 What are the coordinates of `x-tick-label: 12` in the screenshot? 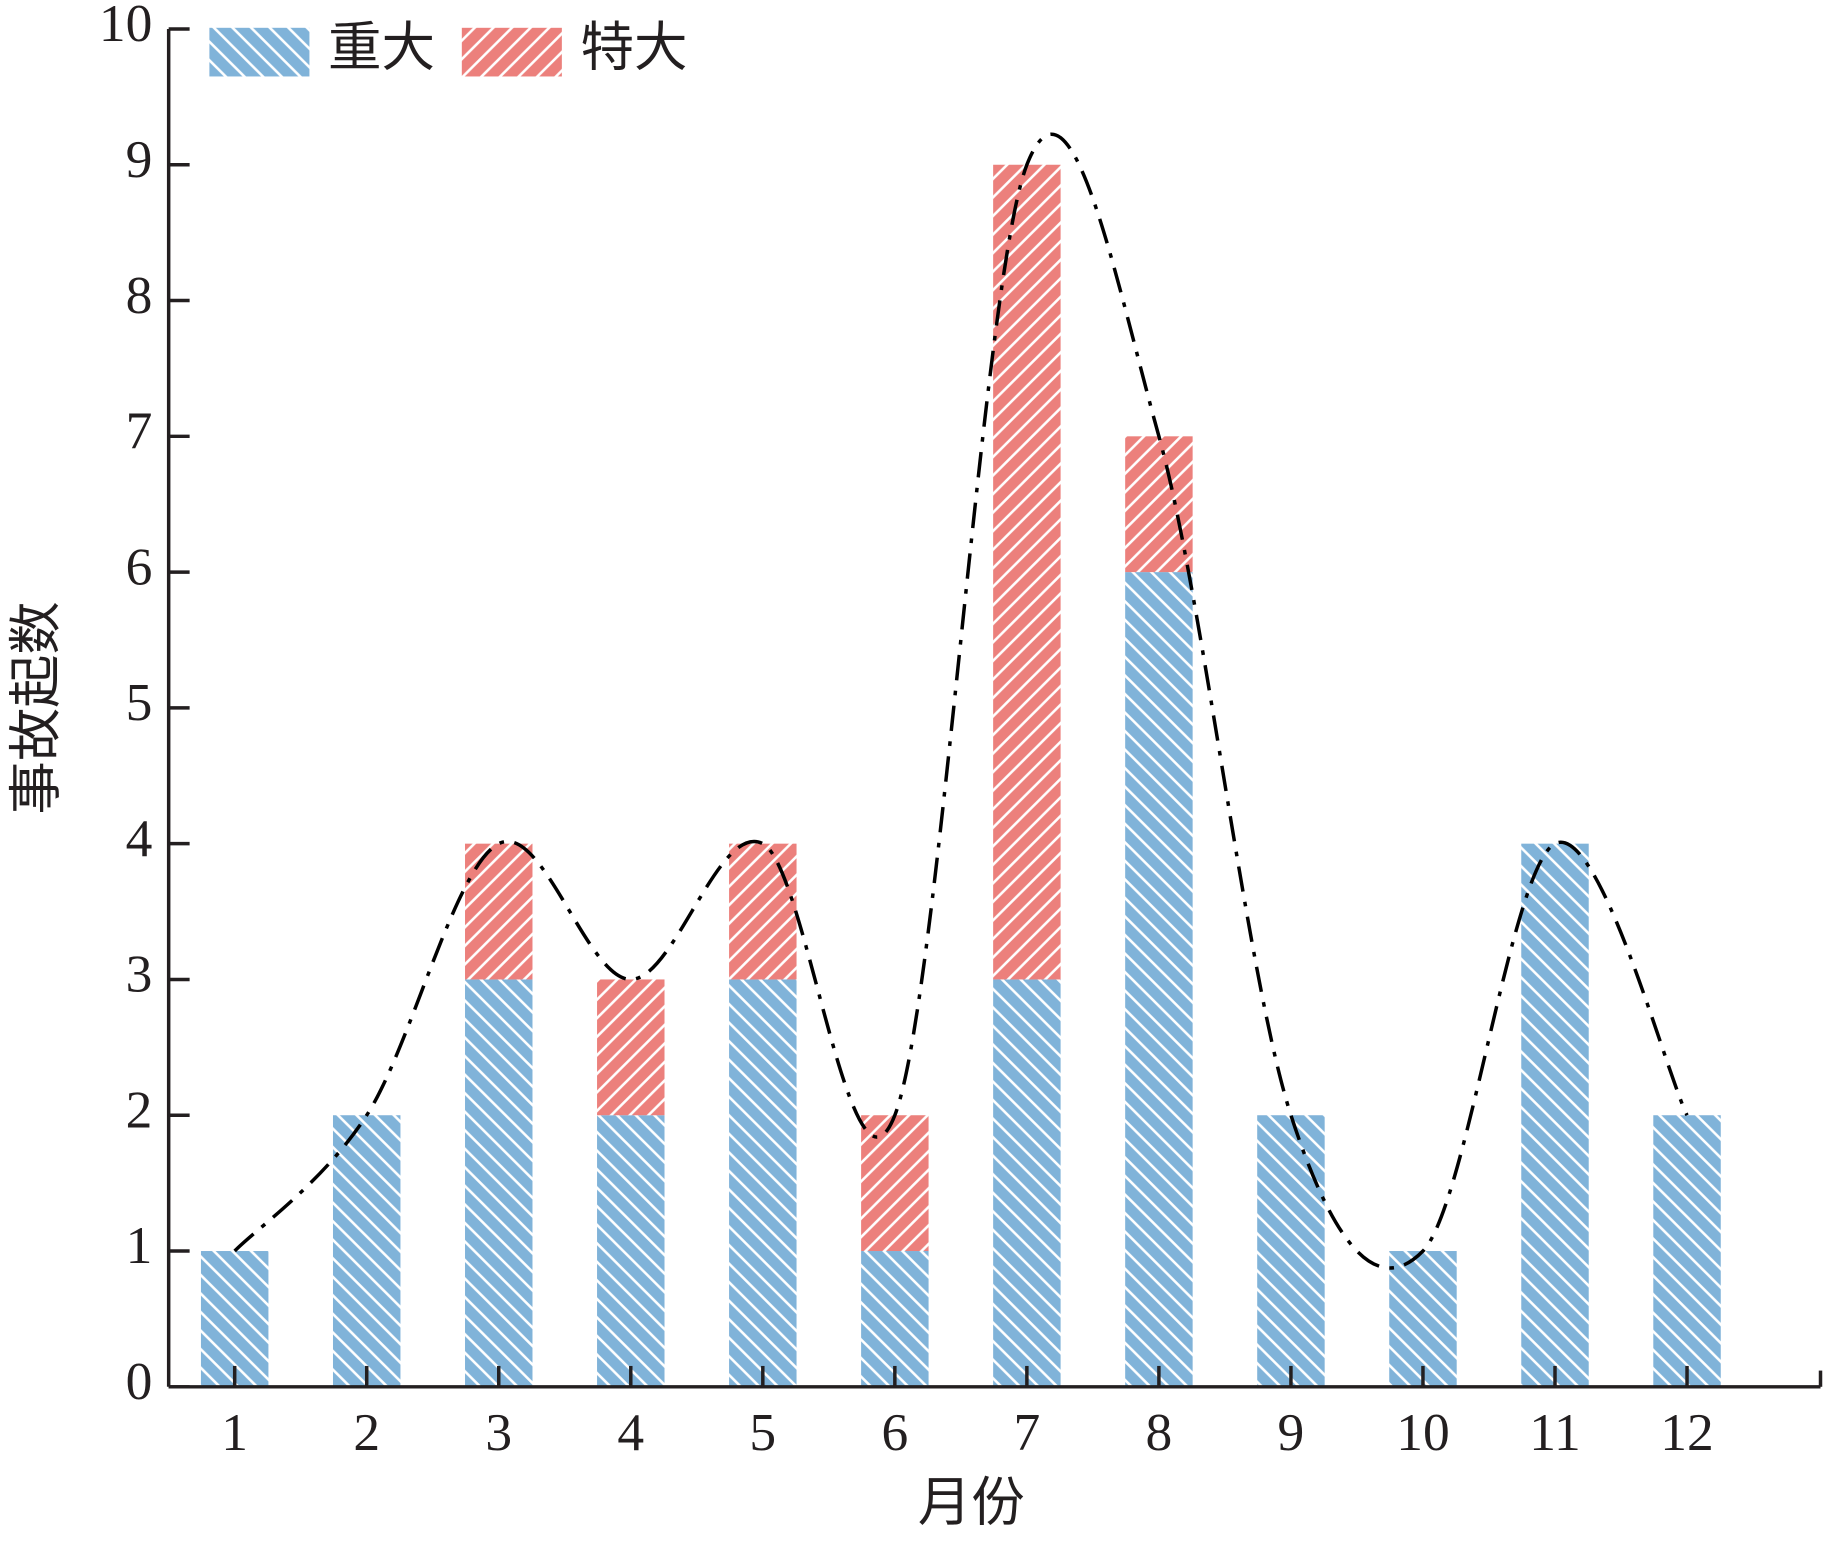 It's located at (1686, 1432).